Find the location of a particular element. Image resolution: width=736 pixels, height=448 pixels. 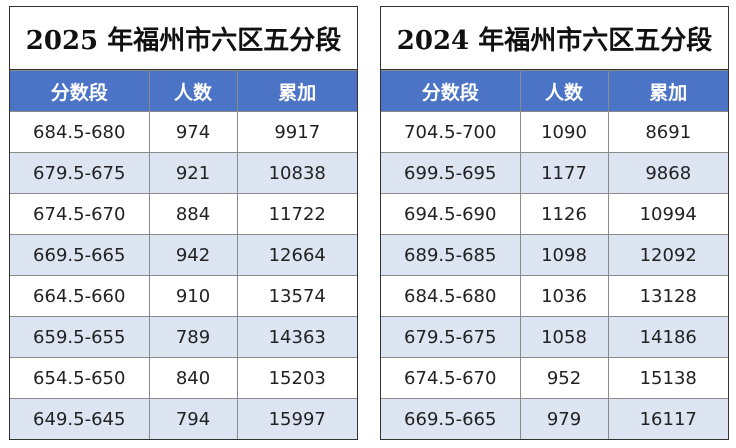

table-title: 2025 年福州市六区五分段 is located at coordinates (183, 38).